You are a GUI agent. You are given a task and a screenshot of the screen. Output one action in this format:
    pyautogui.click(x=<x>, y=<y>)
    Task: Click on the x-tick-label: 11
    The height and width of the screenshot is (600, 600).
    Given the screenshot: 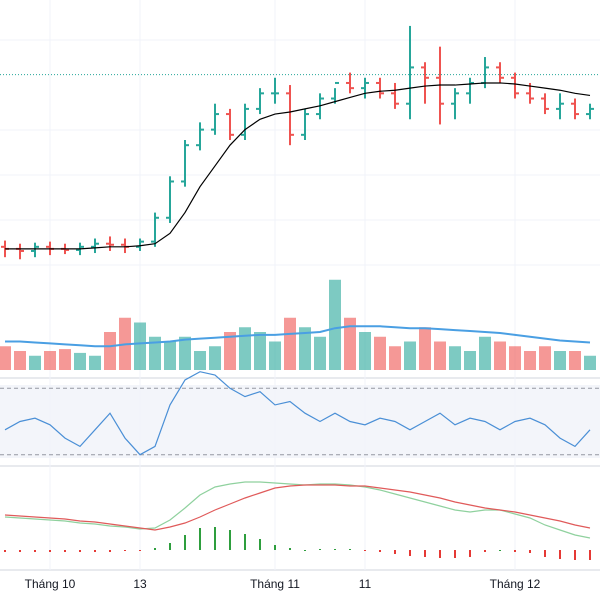 What is the action you would take?
    pyautogui.click(x=365, y=584)
    